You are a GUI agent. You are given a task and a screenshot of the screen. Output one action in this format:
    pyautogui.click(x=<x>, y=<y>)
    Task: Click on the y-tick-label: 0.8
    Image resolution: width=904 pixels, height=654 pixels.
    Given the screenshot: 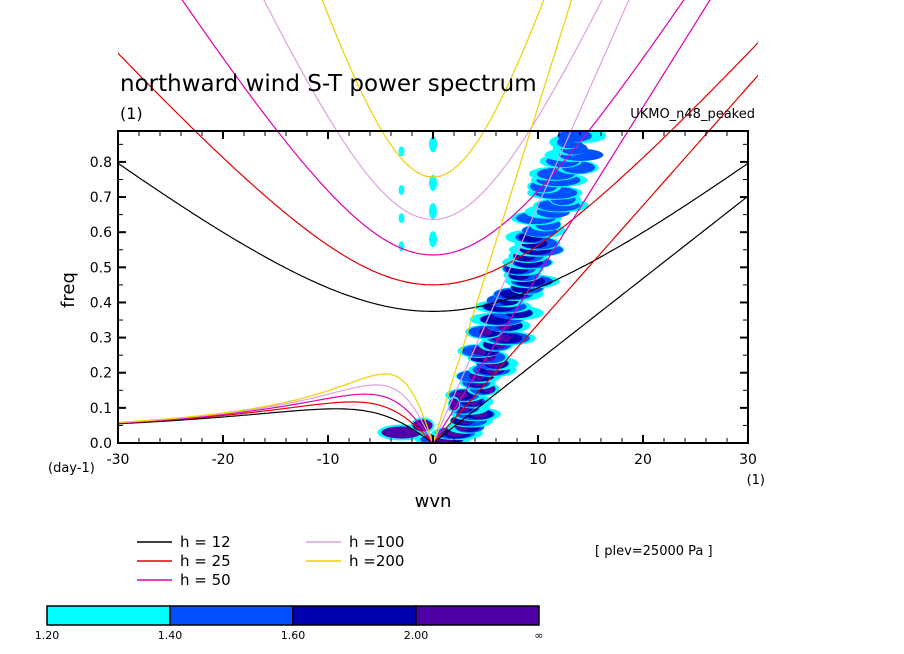 What is the action you would take?
    pyautogui.click(x=101, y=163)
    